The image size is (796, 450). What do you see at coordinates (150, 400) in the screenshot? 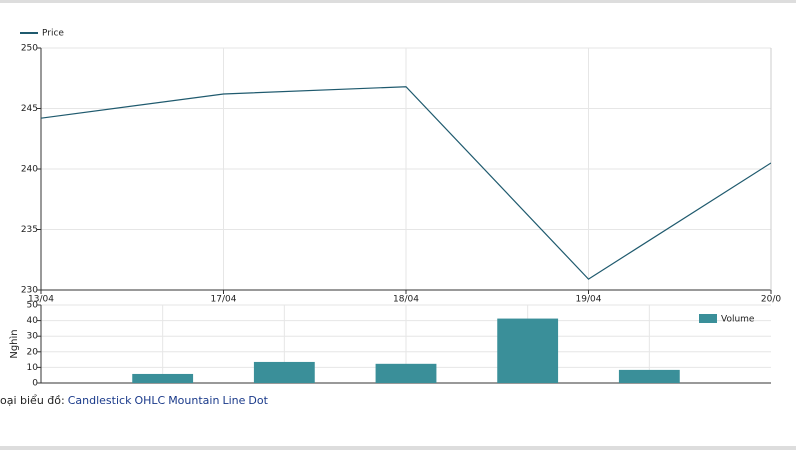
I see `chart-type-link: OHLC` at bounding box center [150, 400].